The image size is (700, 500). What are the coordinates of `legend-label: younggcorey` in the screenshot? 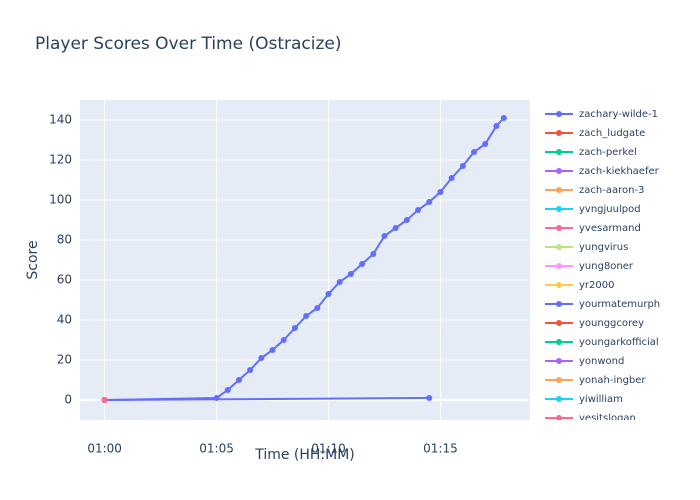 It's located at (611, 323).